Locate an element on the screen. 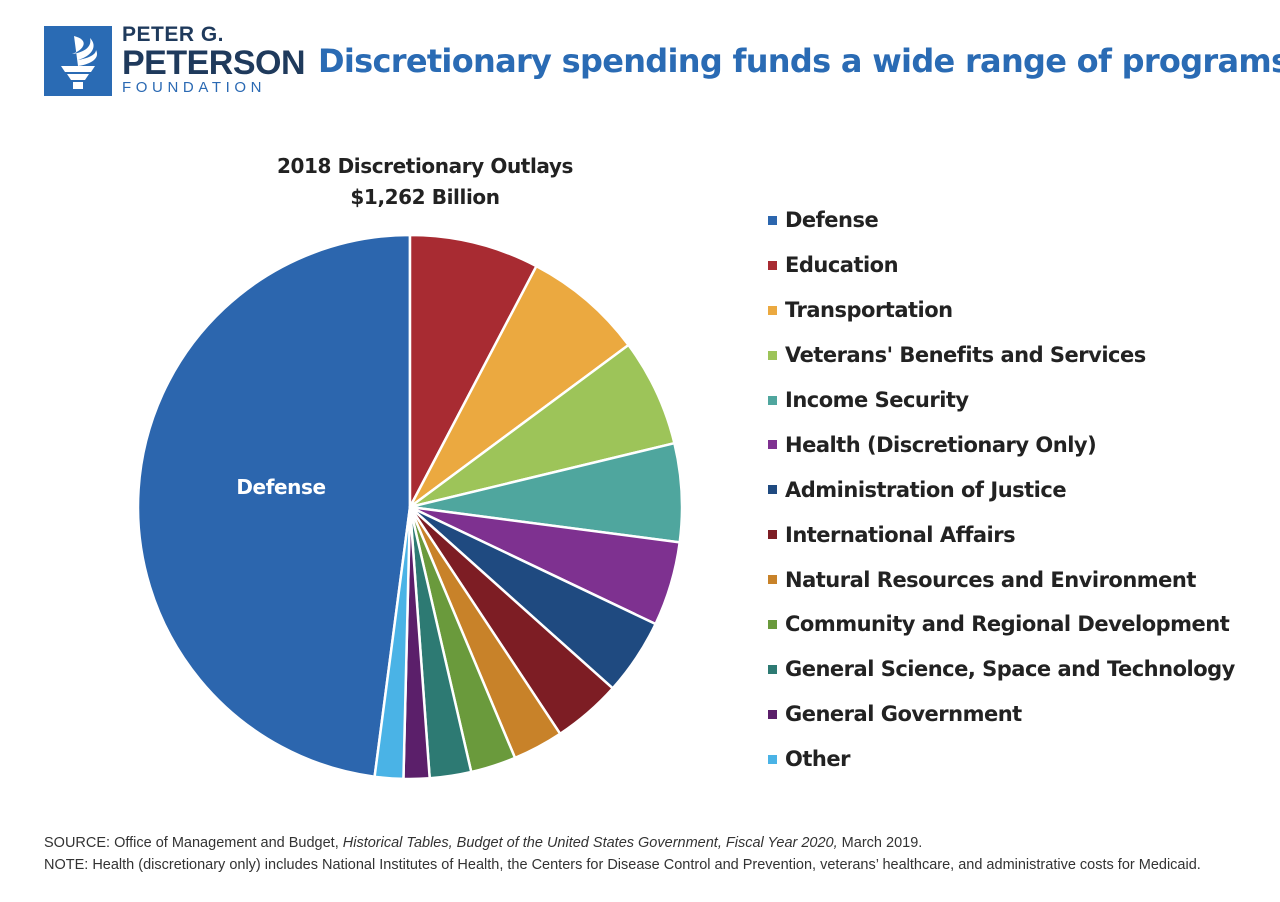 This screenshot has height=902, width=1280. chart-title: 2018 Discretionary Outlays is located at coordinates (425, 166).